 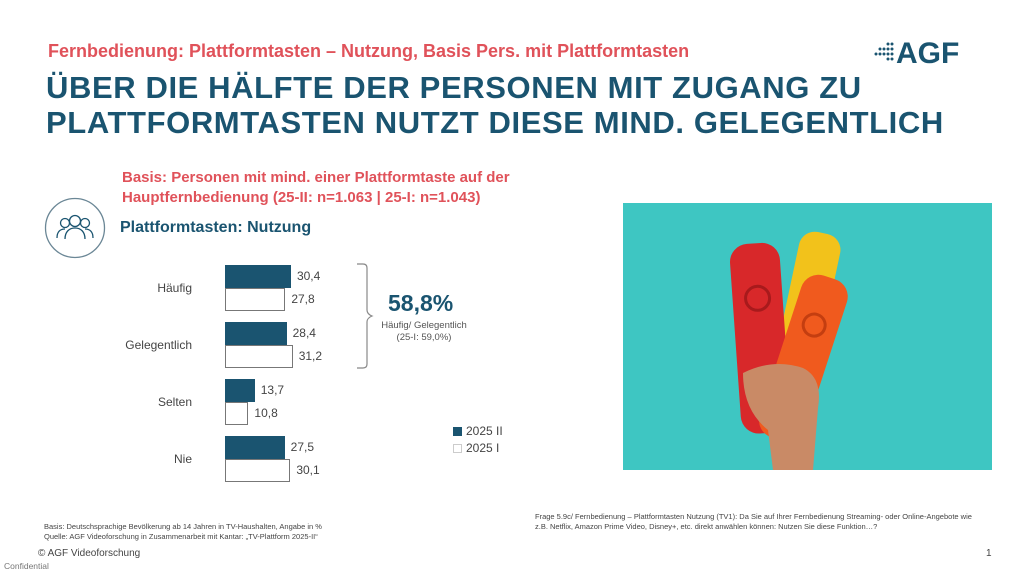 What do you see at coordinates (302, 447) in the screenshot?
I see `data-label: 27,5` at bounding box center [302, 447].